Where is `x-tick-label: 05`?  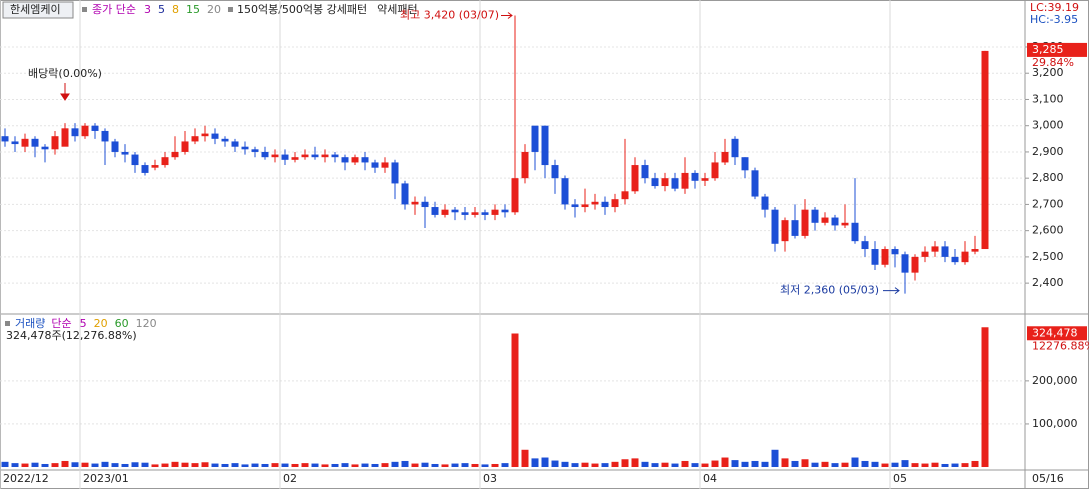
x-tick-label: 05 is located at coordinates (900, 478).